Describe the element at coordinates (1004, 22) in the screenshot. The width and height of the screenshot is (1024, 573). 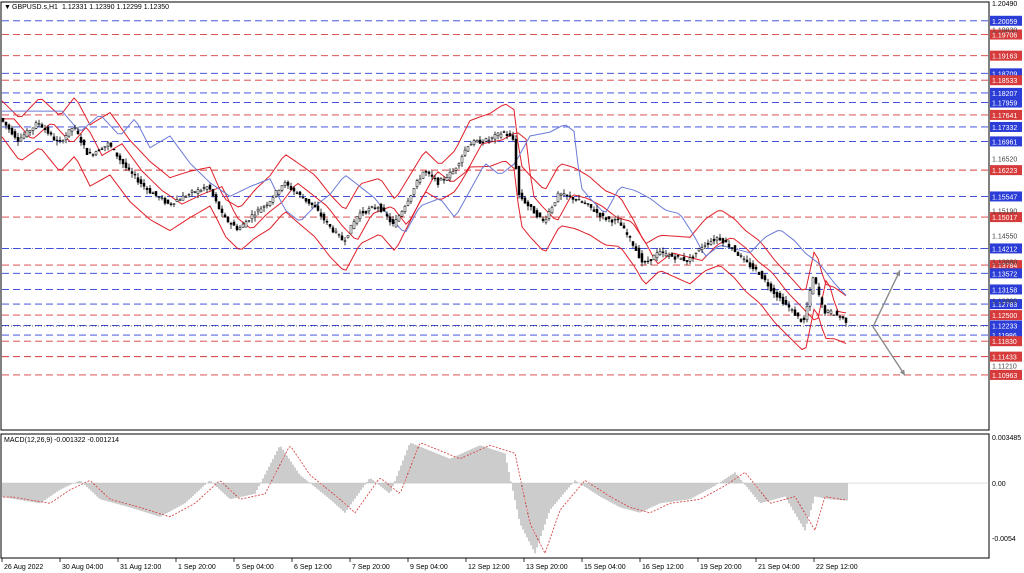
I see `level-label-0: 1.20059` at that location.